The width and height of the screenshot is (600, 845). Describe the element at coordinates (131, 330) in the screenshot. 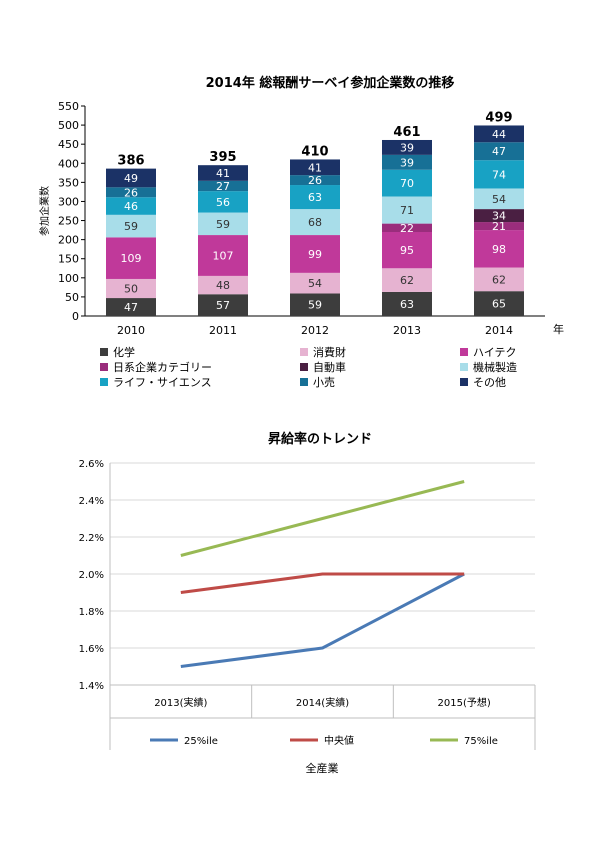

I see `x-tick-label: 2010` at that location.